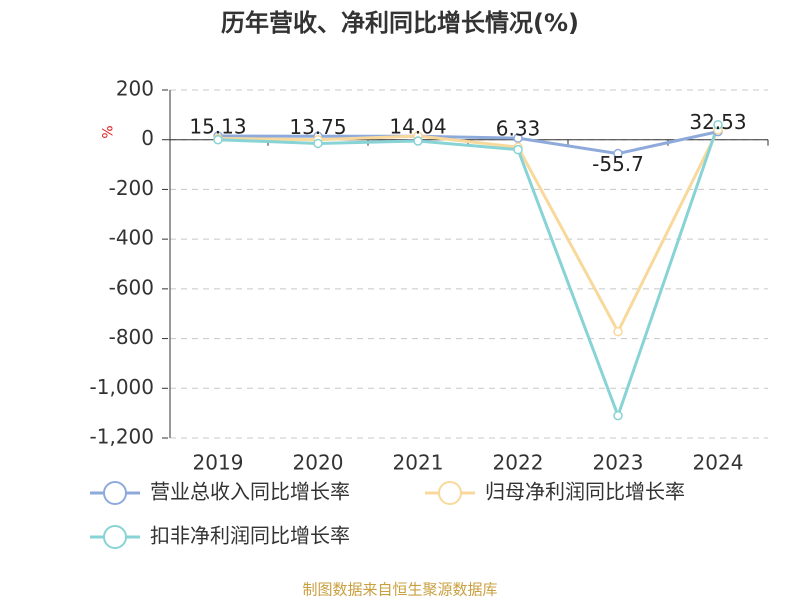 The image size is (800, 604). Describe the element at coordinates (317, 127) in the screenshot. I see `data-label: 13.75` at that location.